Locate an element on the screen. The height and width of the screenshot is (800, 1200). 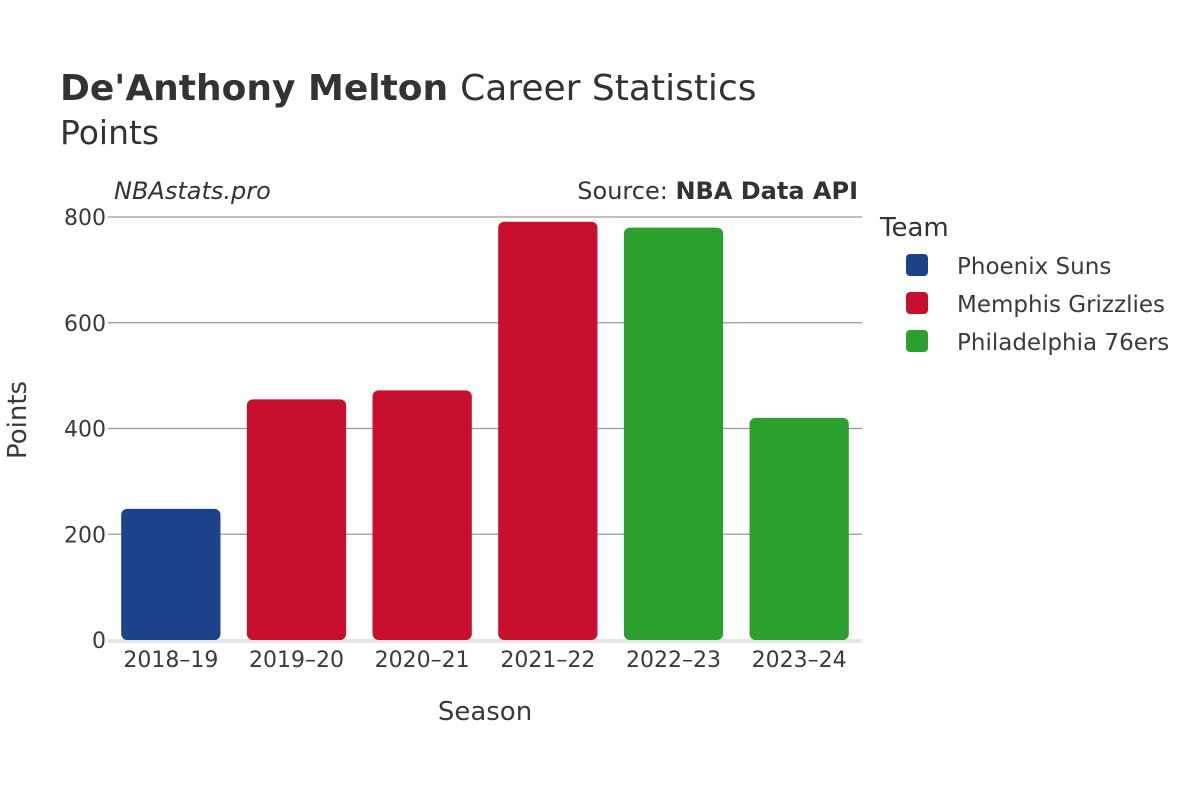
y-tick-label: 400 is located at coordinates (85, 430).